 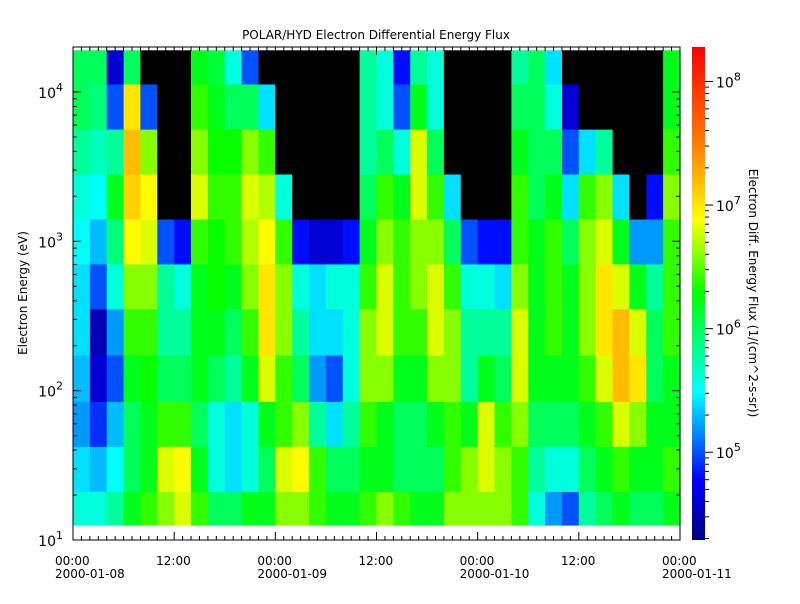 What do you see at coordinates (274, 561) in the screenshot?
I see `x-tick-time: 00:00` at bounding box center [274, 561].